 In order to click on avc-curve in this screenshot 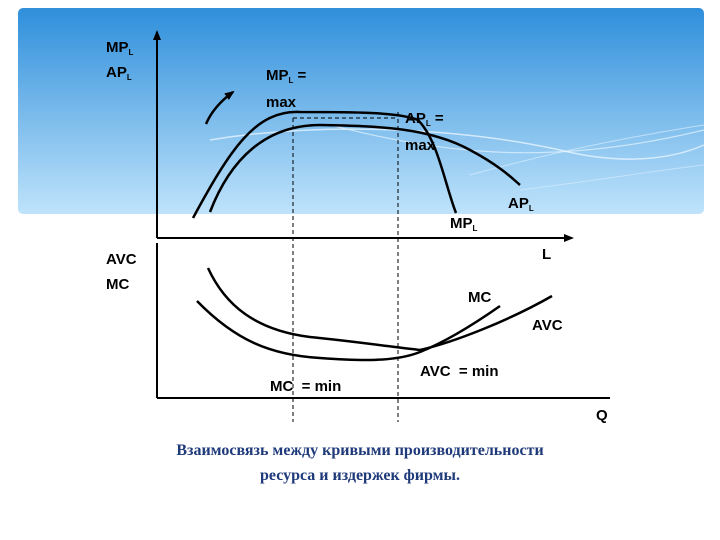, I will do `click(379, 309)`.